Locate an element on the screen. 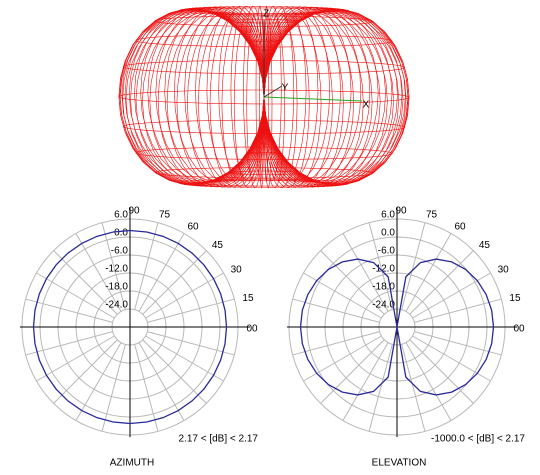 This screenshot has height=475, width=540. y-axis-3d is located at coordinates (273, 91).